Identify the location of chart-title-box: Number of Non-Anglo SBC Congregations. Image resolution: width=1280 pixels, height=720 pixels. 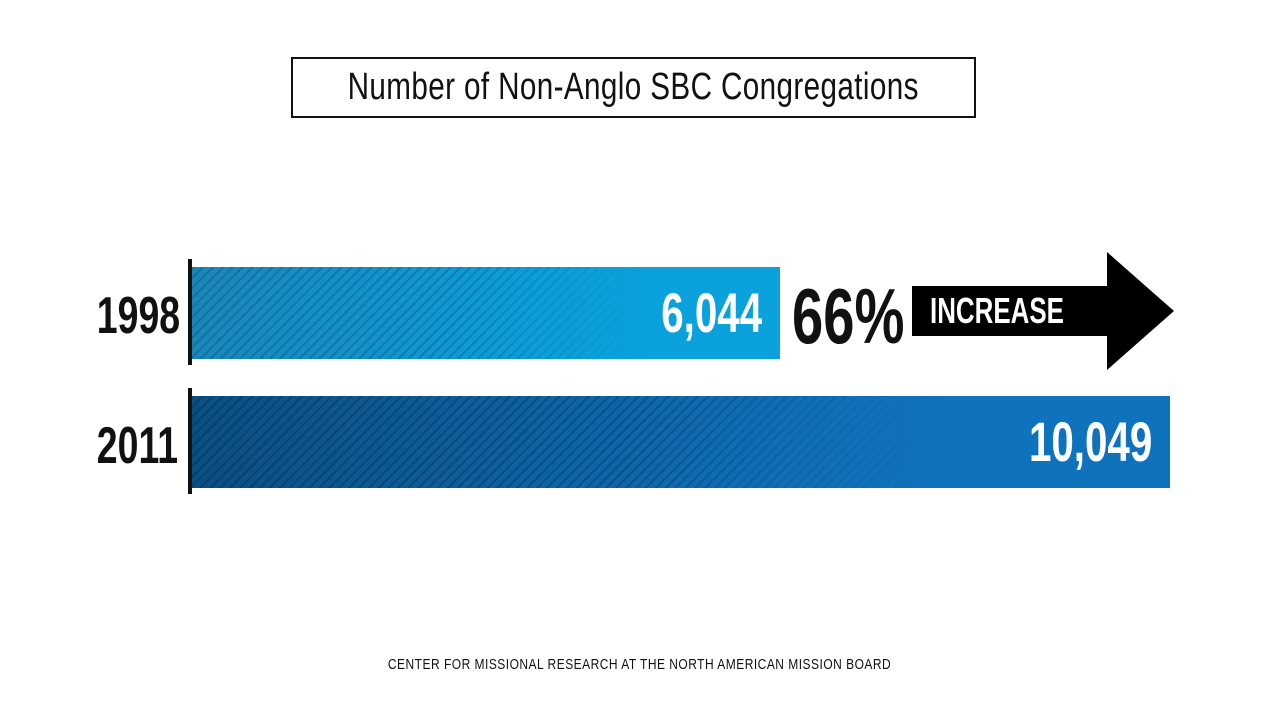
(633, 87).